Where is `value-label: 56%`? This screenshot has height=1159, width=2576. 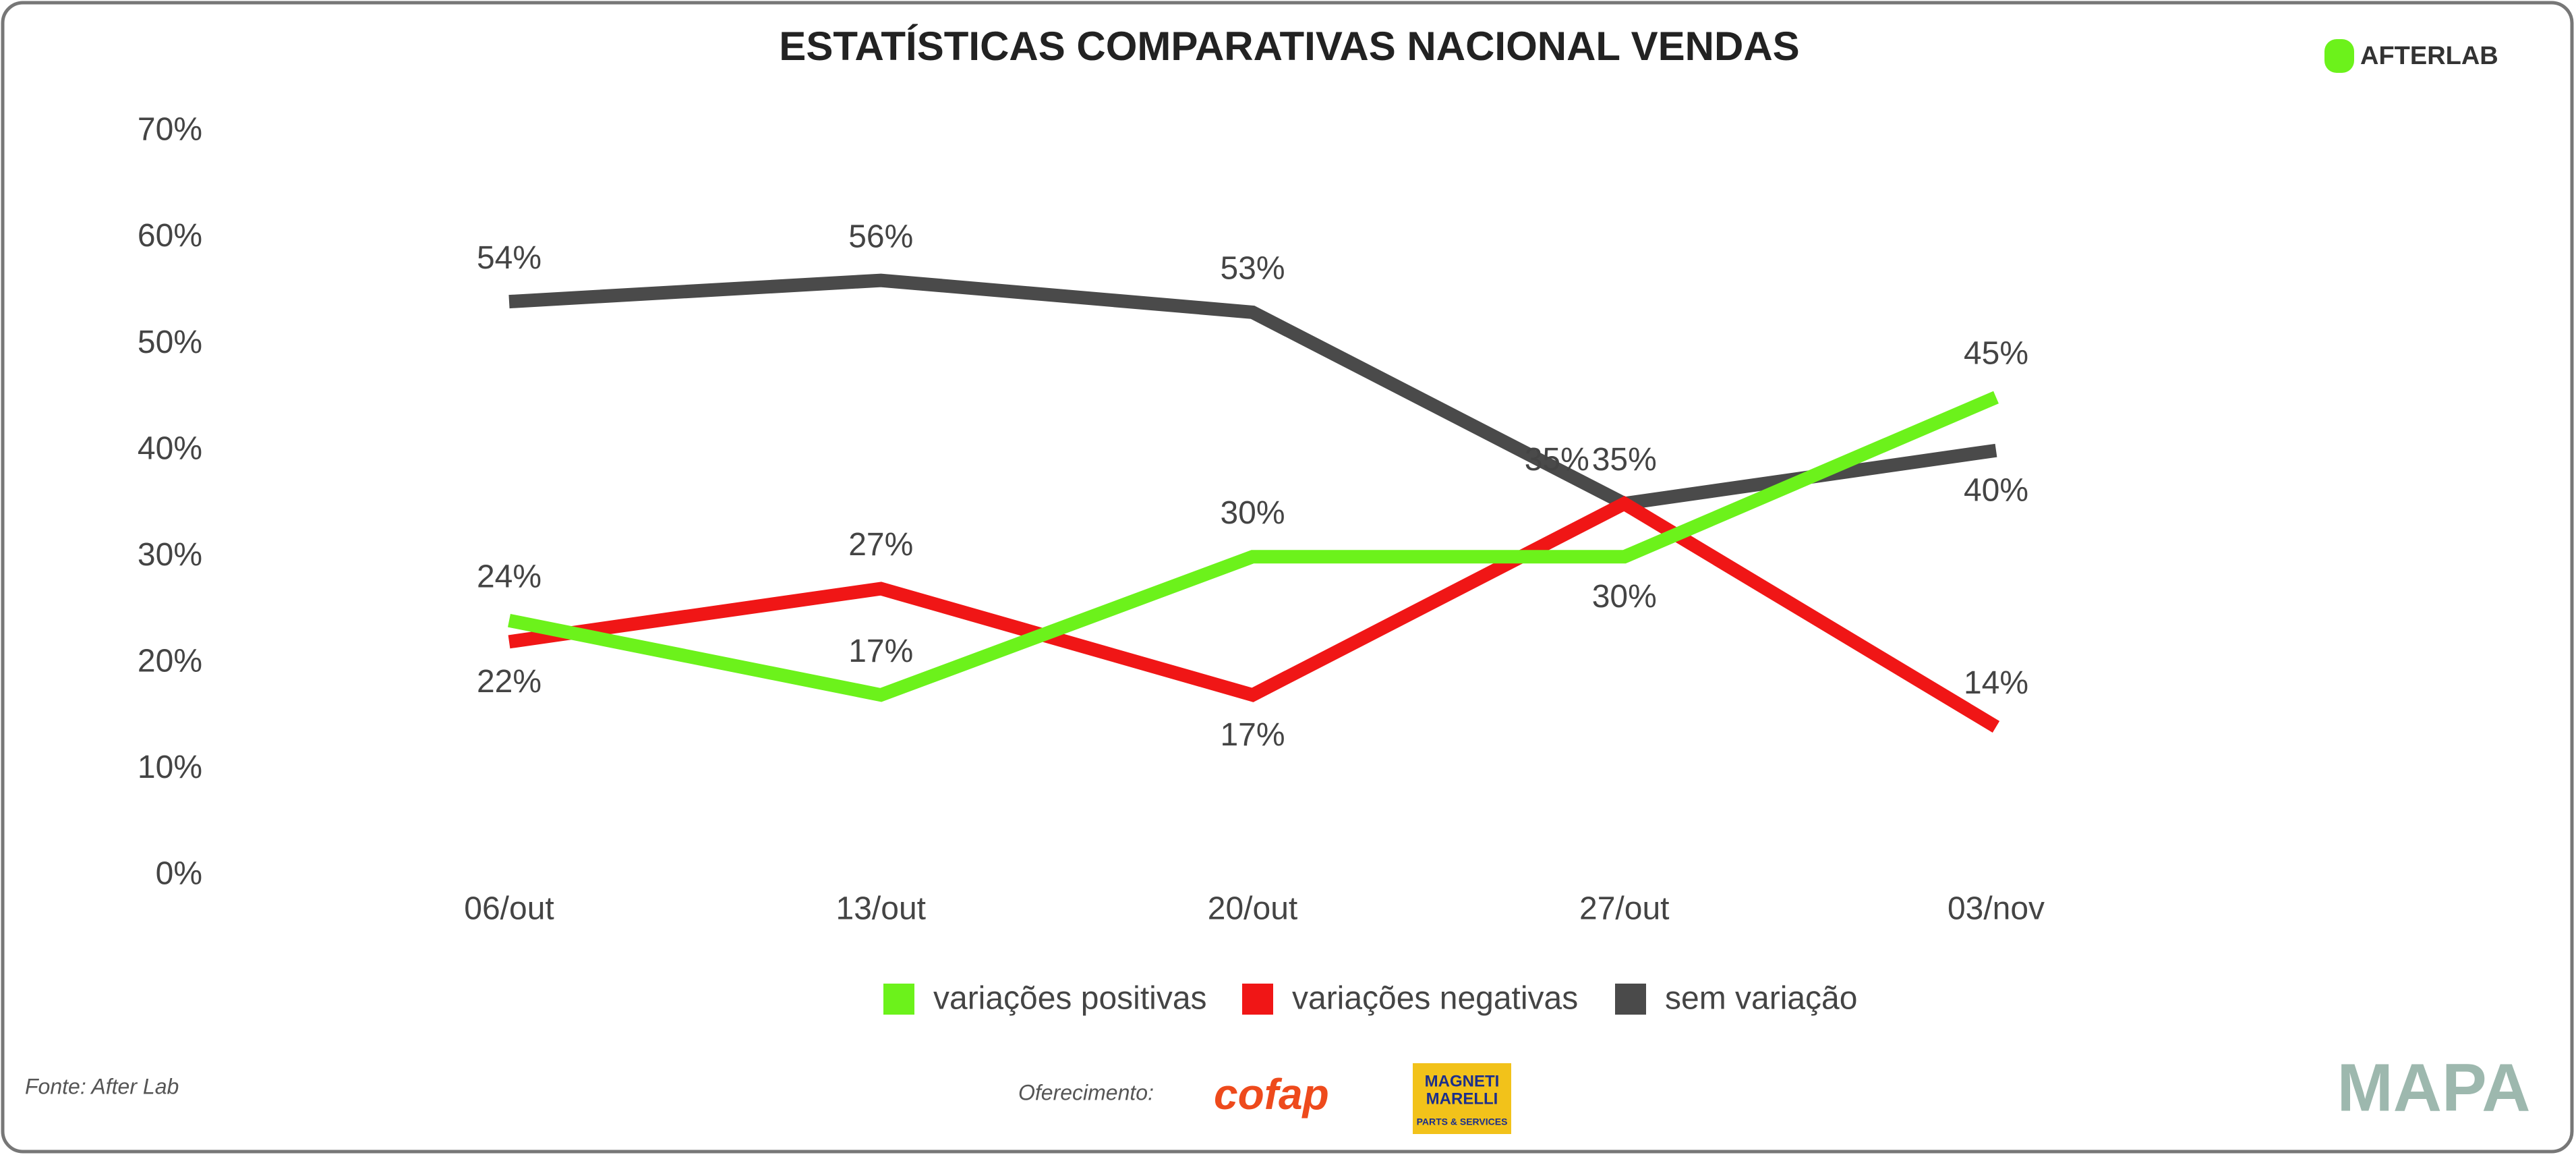 value-label: 56% is located at coordinates (881, 237).